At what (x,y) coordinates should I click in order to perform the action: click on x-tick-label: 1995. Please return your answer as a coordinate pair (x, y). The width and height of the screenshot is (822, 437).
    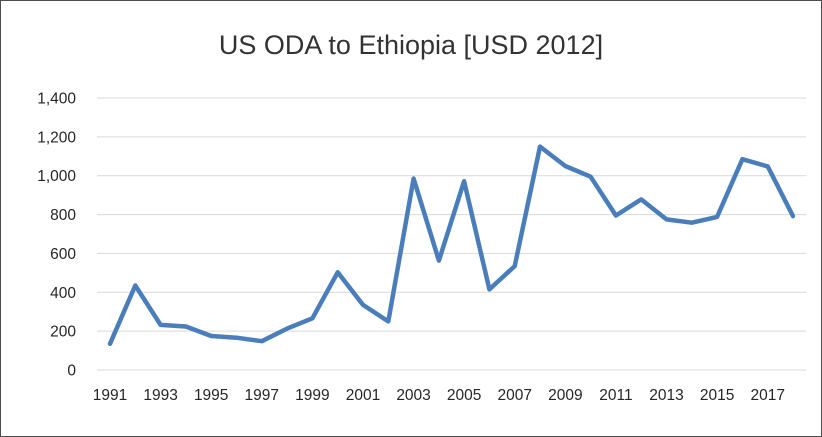
    Looking at the image, I should click on (211, 395).